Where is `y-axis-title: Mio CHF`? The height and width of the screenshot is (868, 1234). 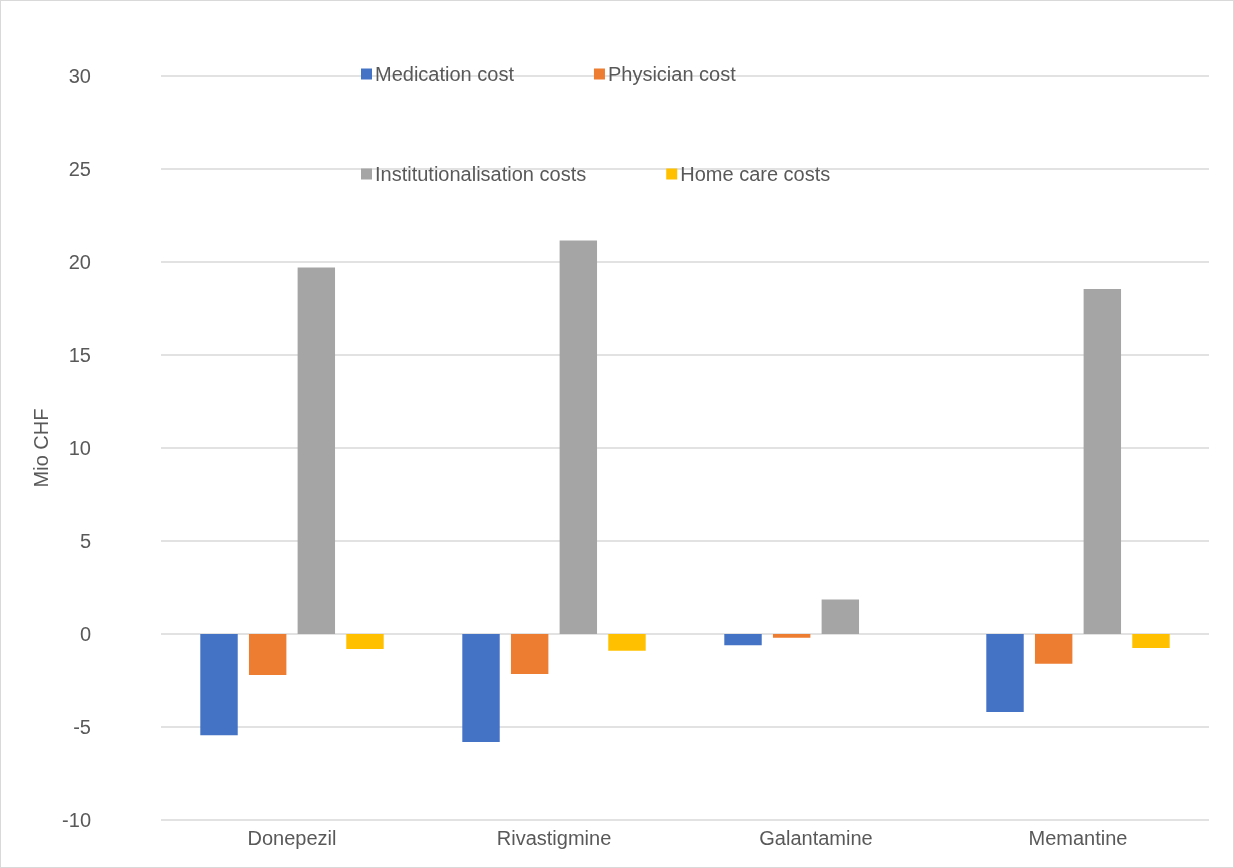 y-axis-title: Mio CHF is located at coordinates (41, 448).